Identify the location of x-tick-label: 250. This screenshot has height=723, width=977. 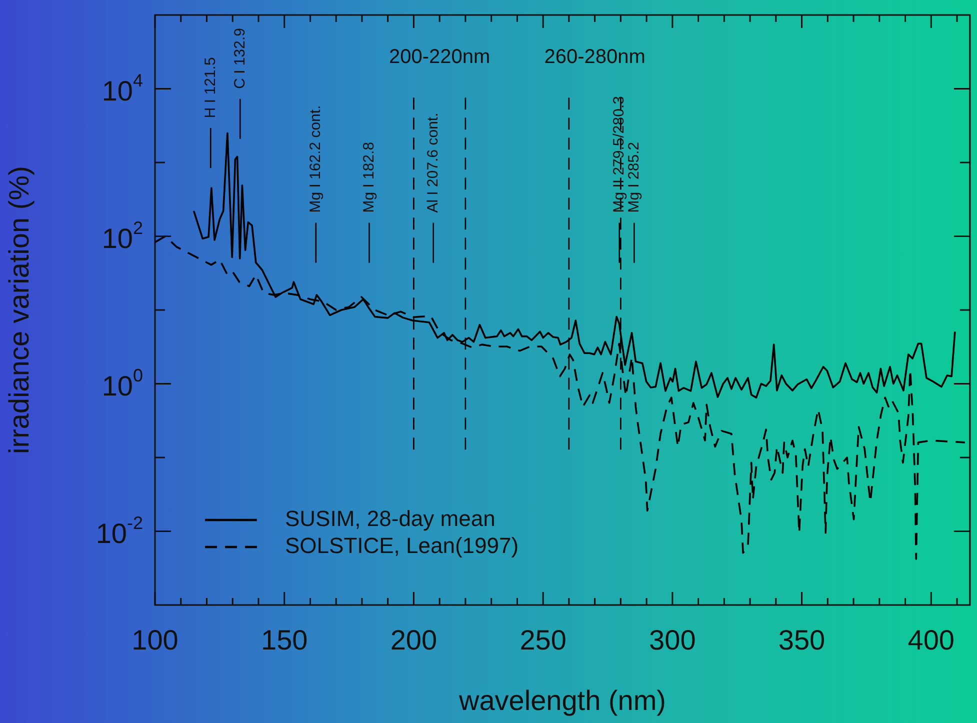
(543, 640).